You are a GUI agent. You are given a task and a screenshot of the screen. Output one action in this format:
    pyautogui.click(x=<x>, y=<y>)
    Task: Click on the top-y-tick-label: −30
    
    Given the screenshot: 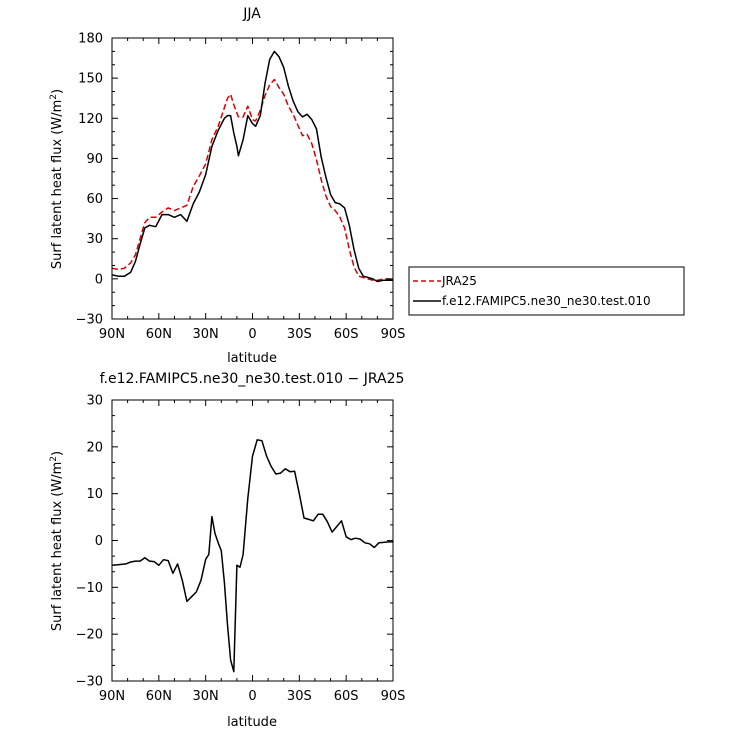 What is the action you would take?
    pyautogui.click(x=89, y=320)
    